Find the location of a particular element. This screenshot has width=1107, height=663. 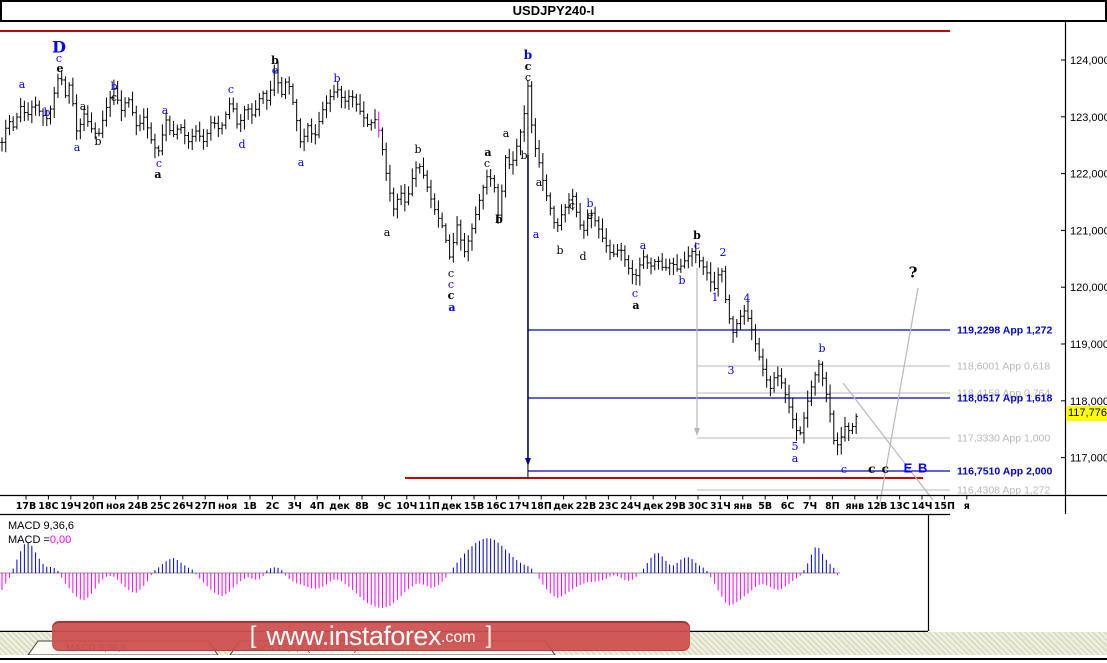

svg-text: 8П is located at coordinates (832, 506).